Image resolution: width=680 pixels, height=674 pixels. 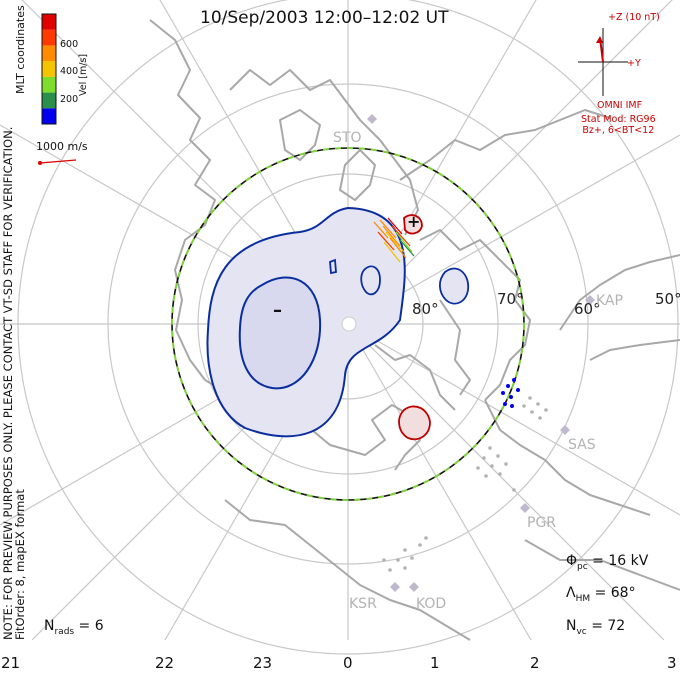 I want to click on potential-minimum-marker: –, so click(x=277, y=310).